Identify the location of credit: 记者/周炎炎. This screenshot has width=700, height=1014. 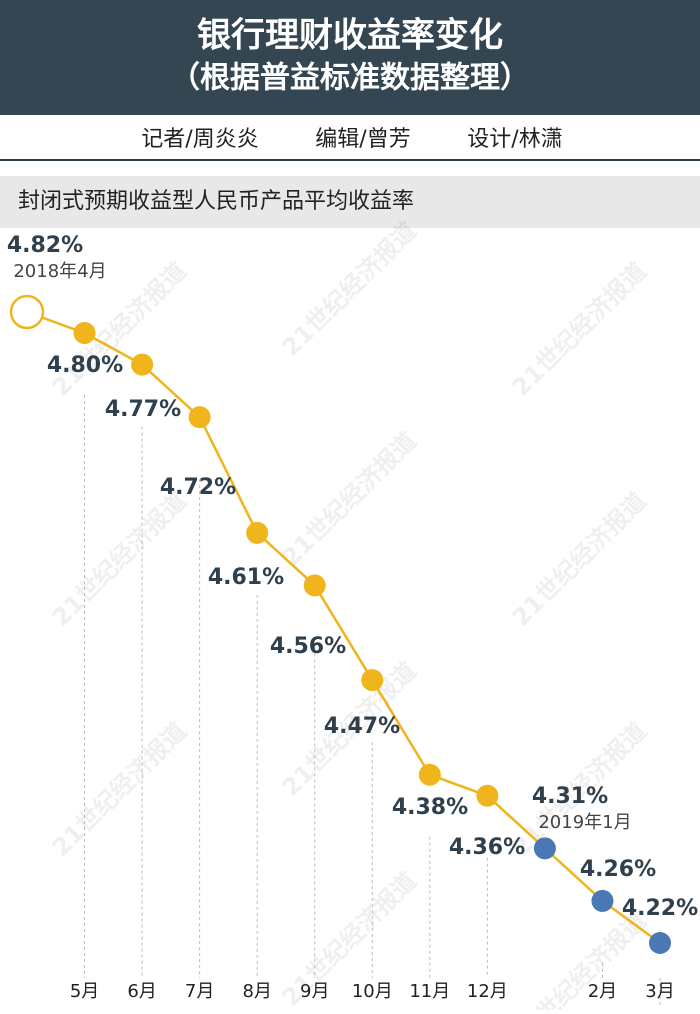
(199, 139).